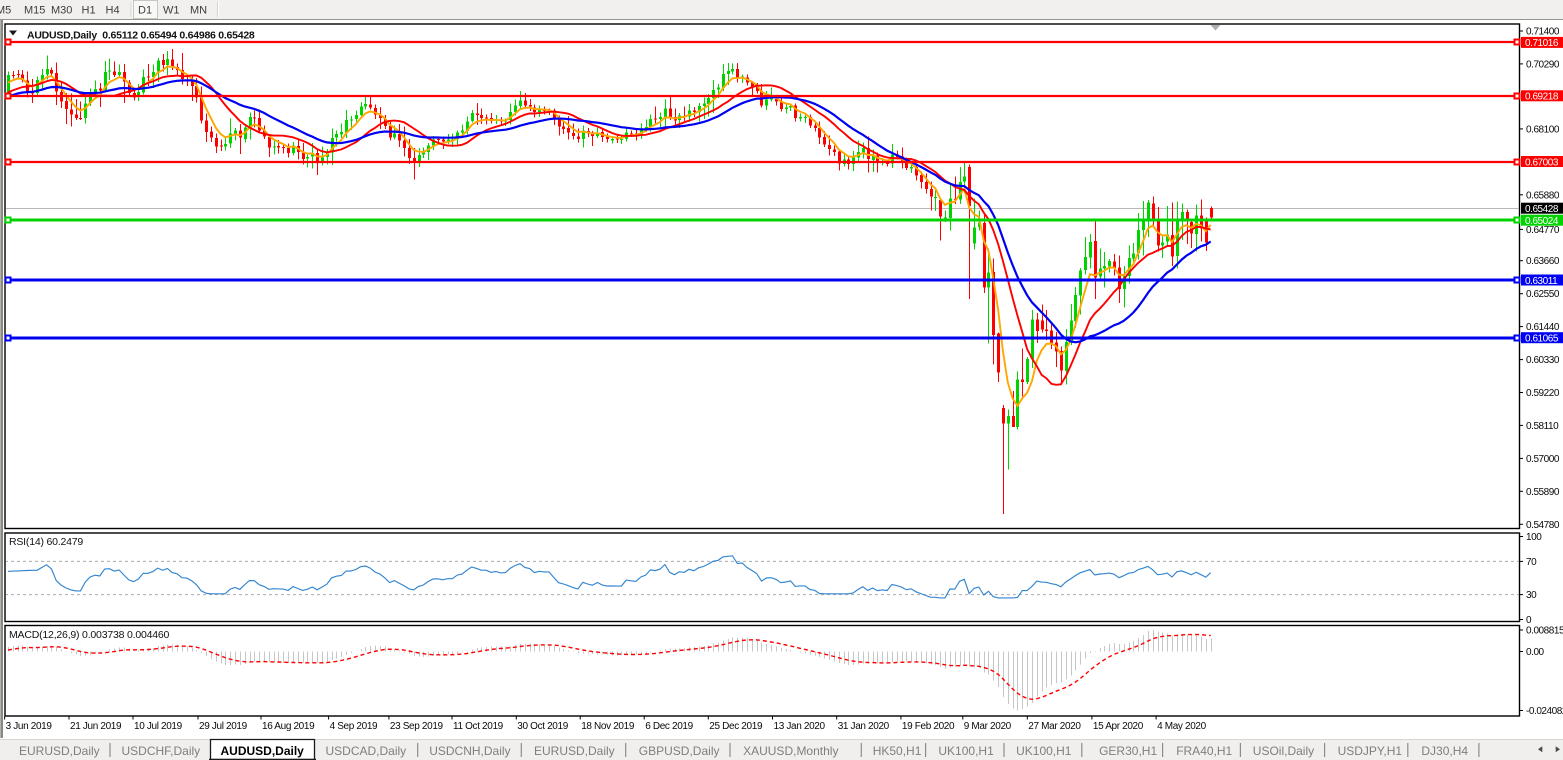 The width and height of the screenshot is (1563, 760). What do you see at coordinates (1283, 751) in the screenshot?
I see `svg-text: USOil,Daily` at bounding box center [1283, 751].